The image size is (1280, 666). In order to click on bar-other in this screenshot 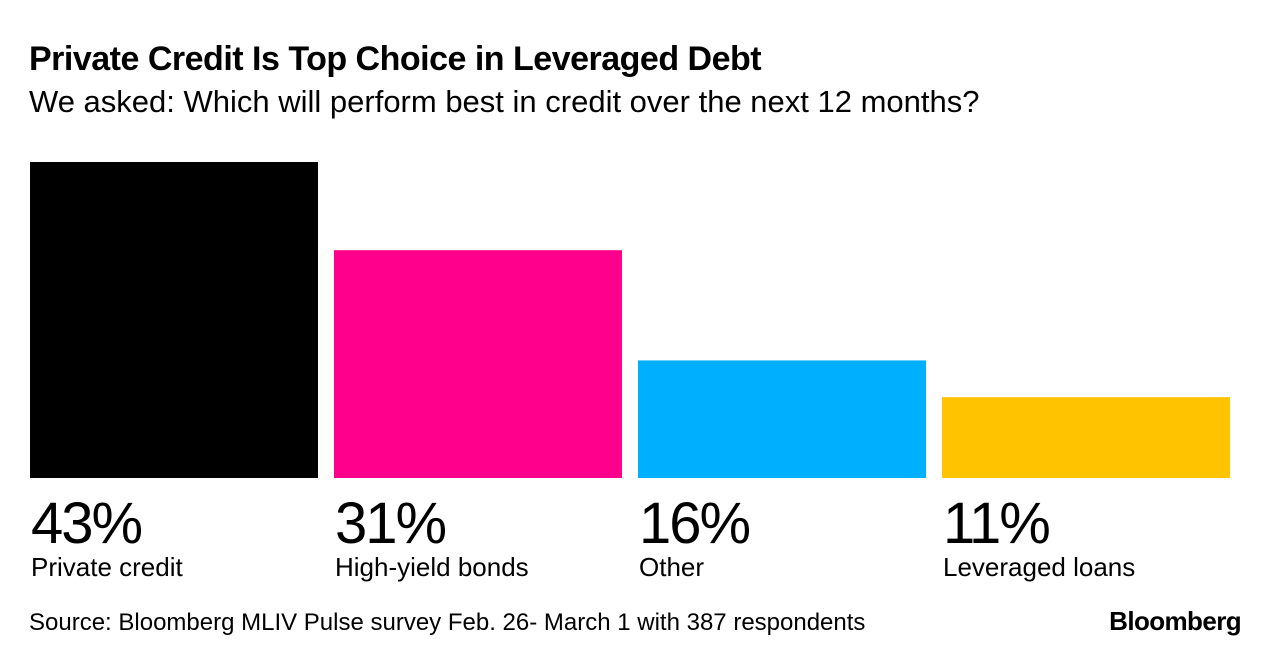, I will do `click(782, 419)`.